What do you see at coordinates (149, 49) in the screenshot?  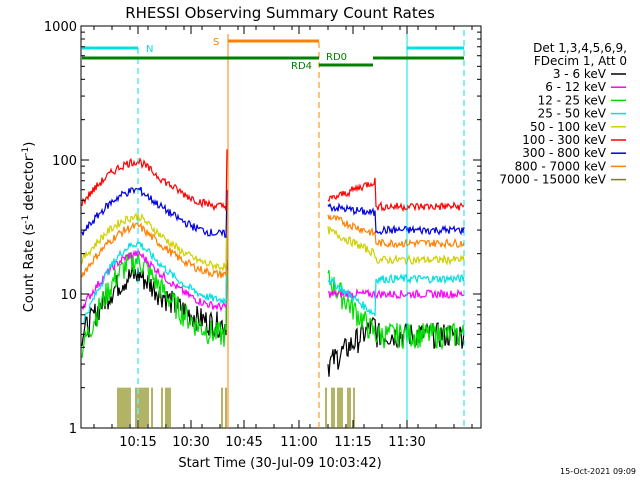 I see `flag-label: N` at bounding box center [149, 49].